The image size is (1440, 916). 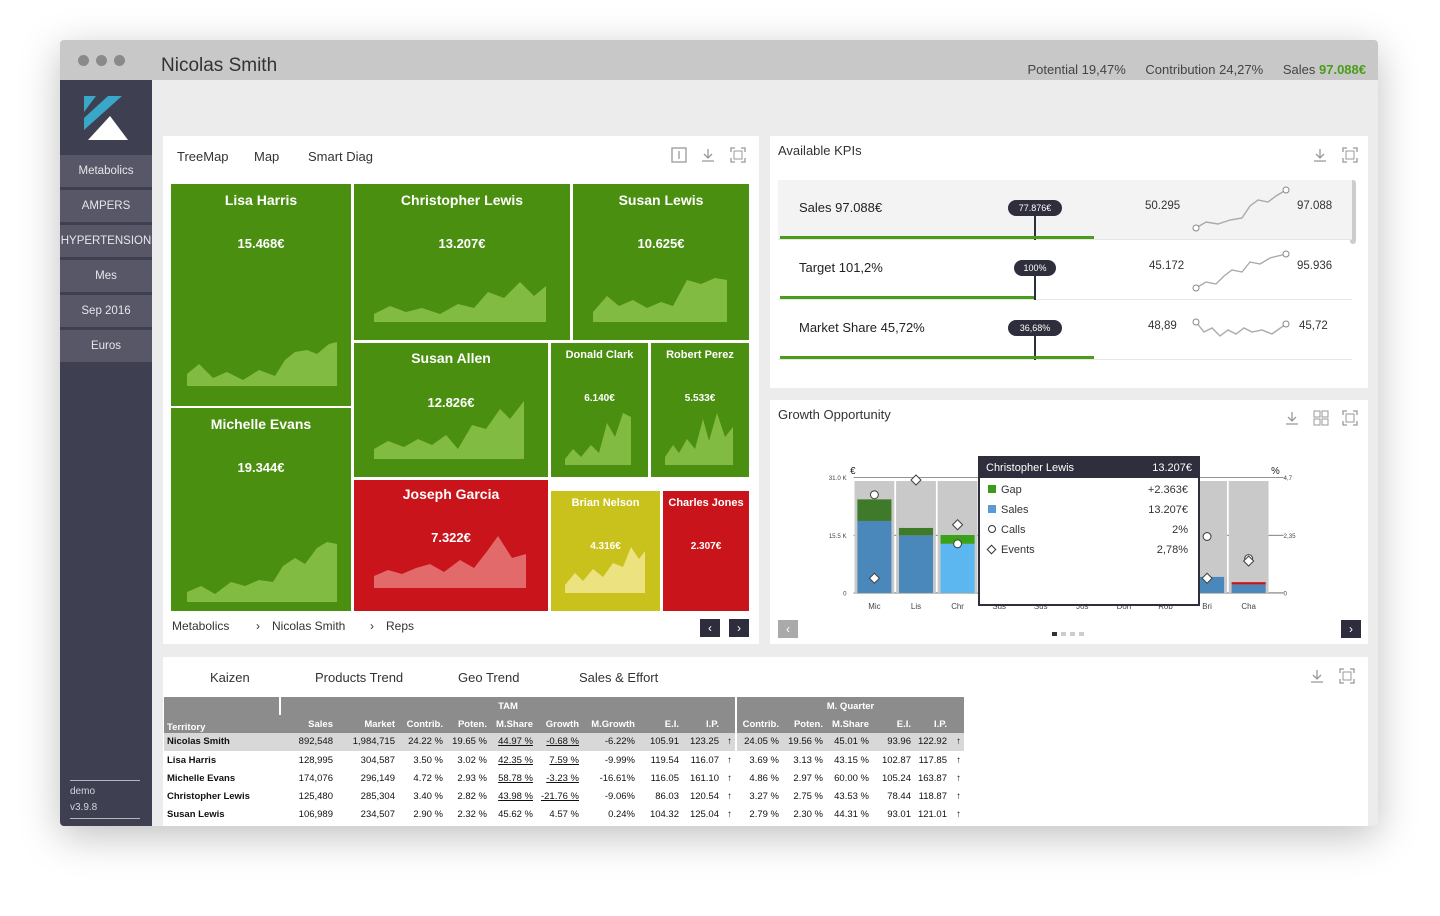 I want to click on page-dot-active, so click(x=1054, y=634).